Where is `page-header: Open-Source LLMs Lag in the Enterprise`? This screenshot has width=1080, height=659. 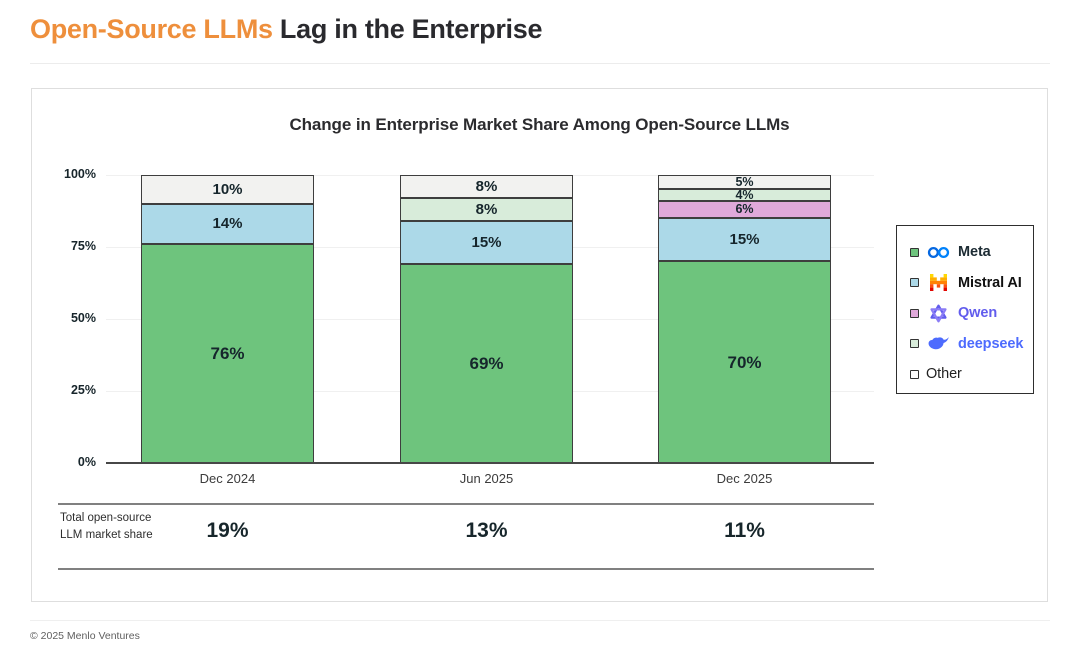
page-header: Open-Source LLMs Lag in the Enterprise is located at coordinates (286, 29).